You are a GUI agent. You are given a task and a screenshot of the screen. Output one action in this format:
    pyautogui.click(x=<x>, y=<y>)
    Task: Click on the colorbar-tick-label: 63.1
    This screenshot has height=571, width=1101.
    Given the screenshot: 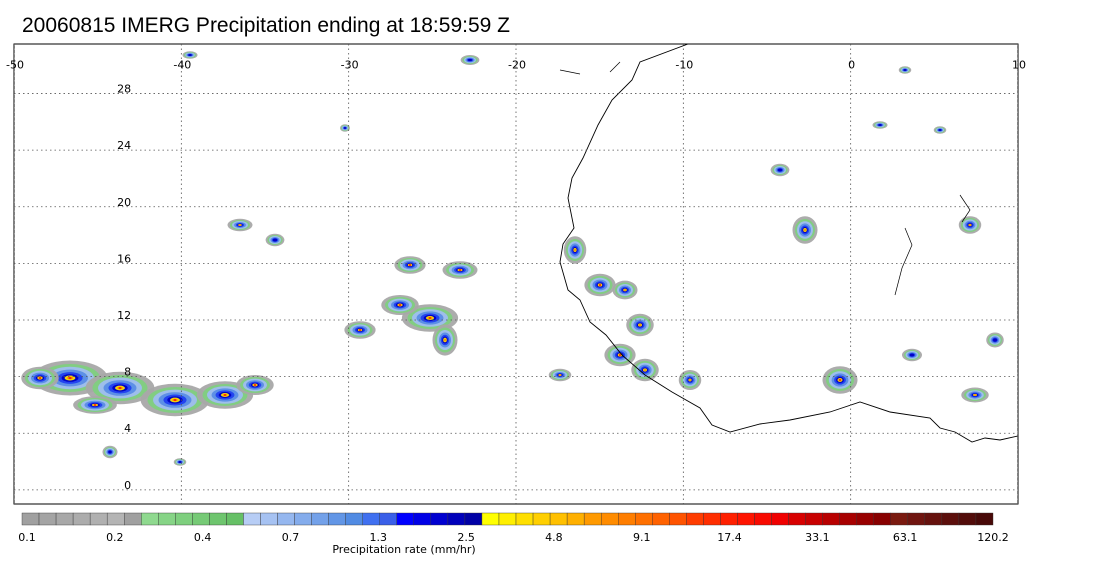 What is the action you would take?
    pyautogui.click(x=905, y=537)
    